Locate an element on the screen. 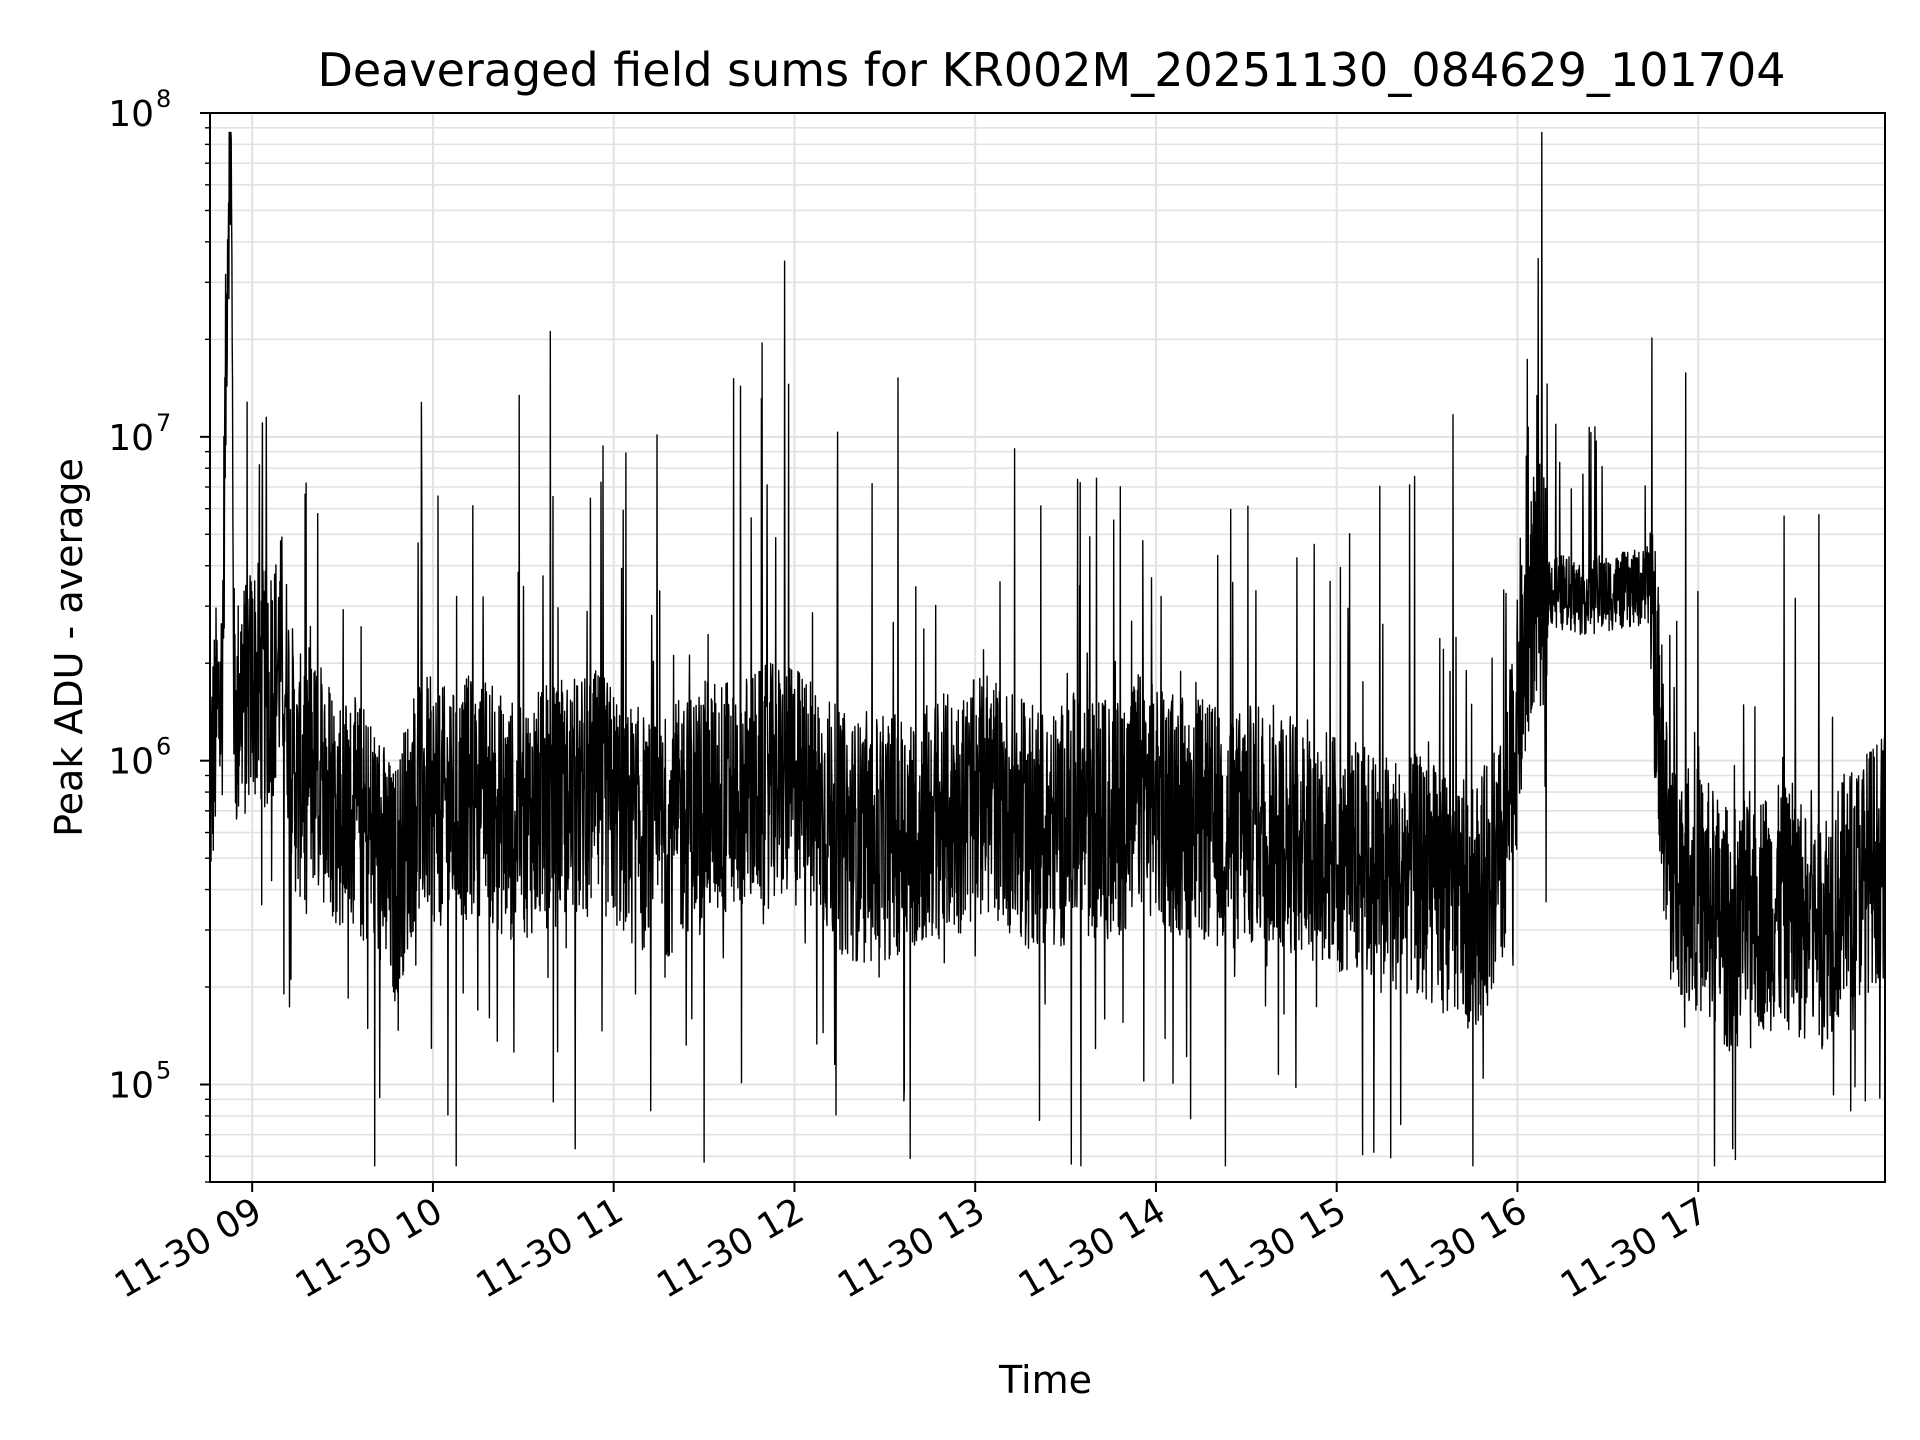  y-tick-exponent: 5 is located at coordinates (163, 1071).